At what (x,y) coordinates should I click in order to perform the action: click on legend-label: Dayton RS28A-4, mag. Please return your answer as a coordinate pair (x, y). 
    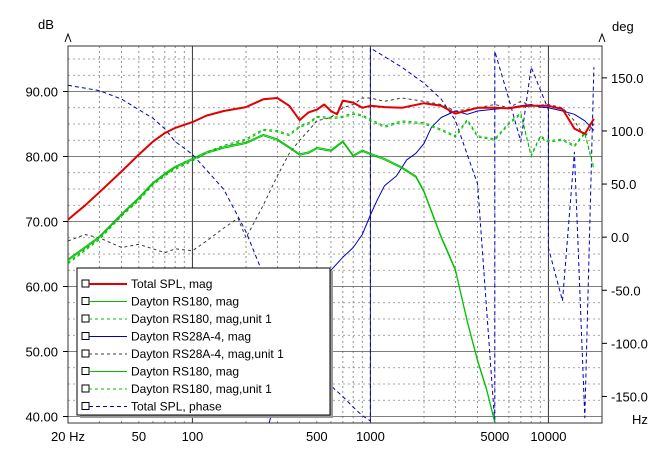
    Looking at the image, I should click on (191, 337).